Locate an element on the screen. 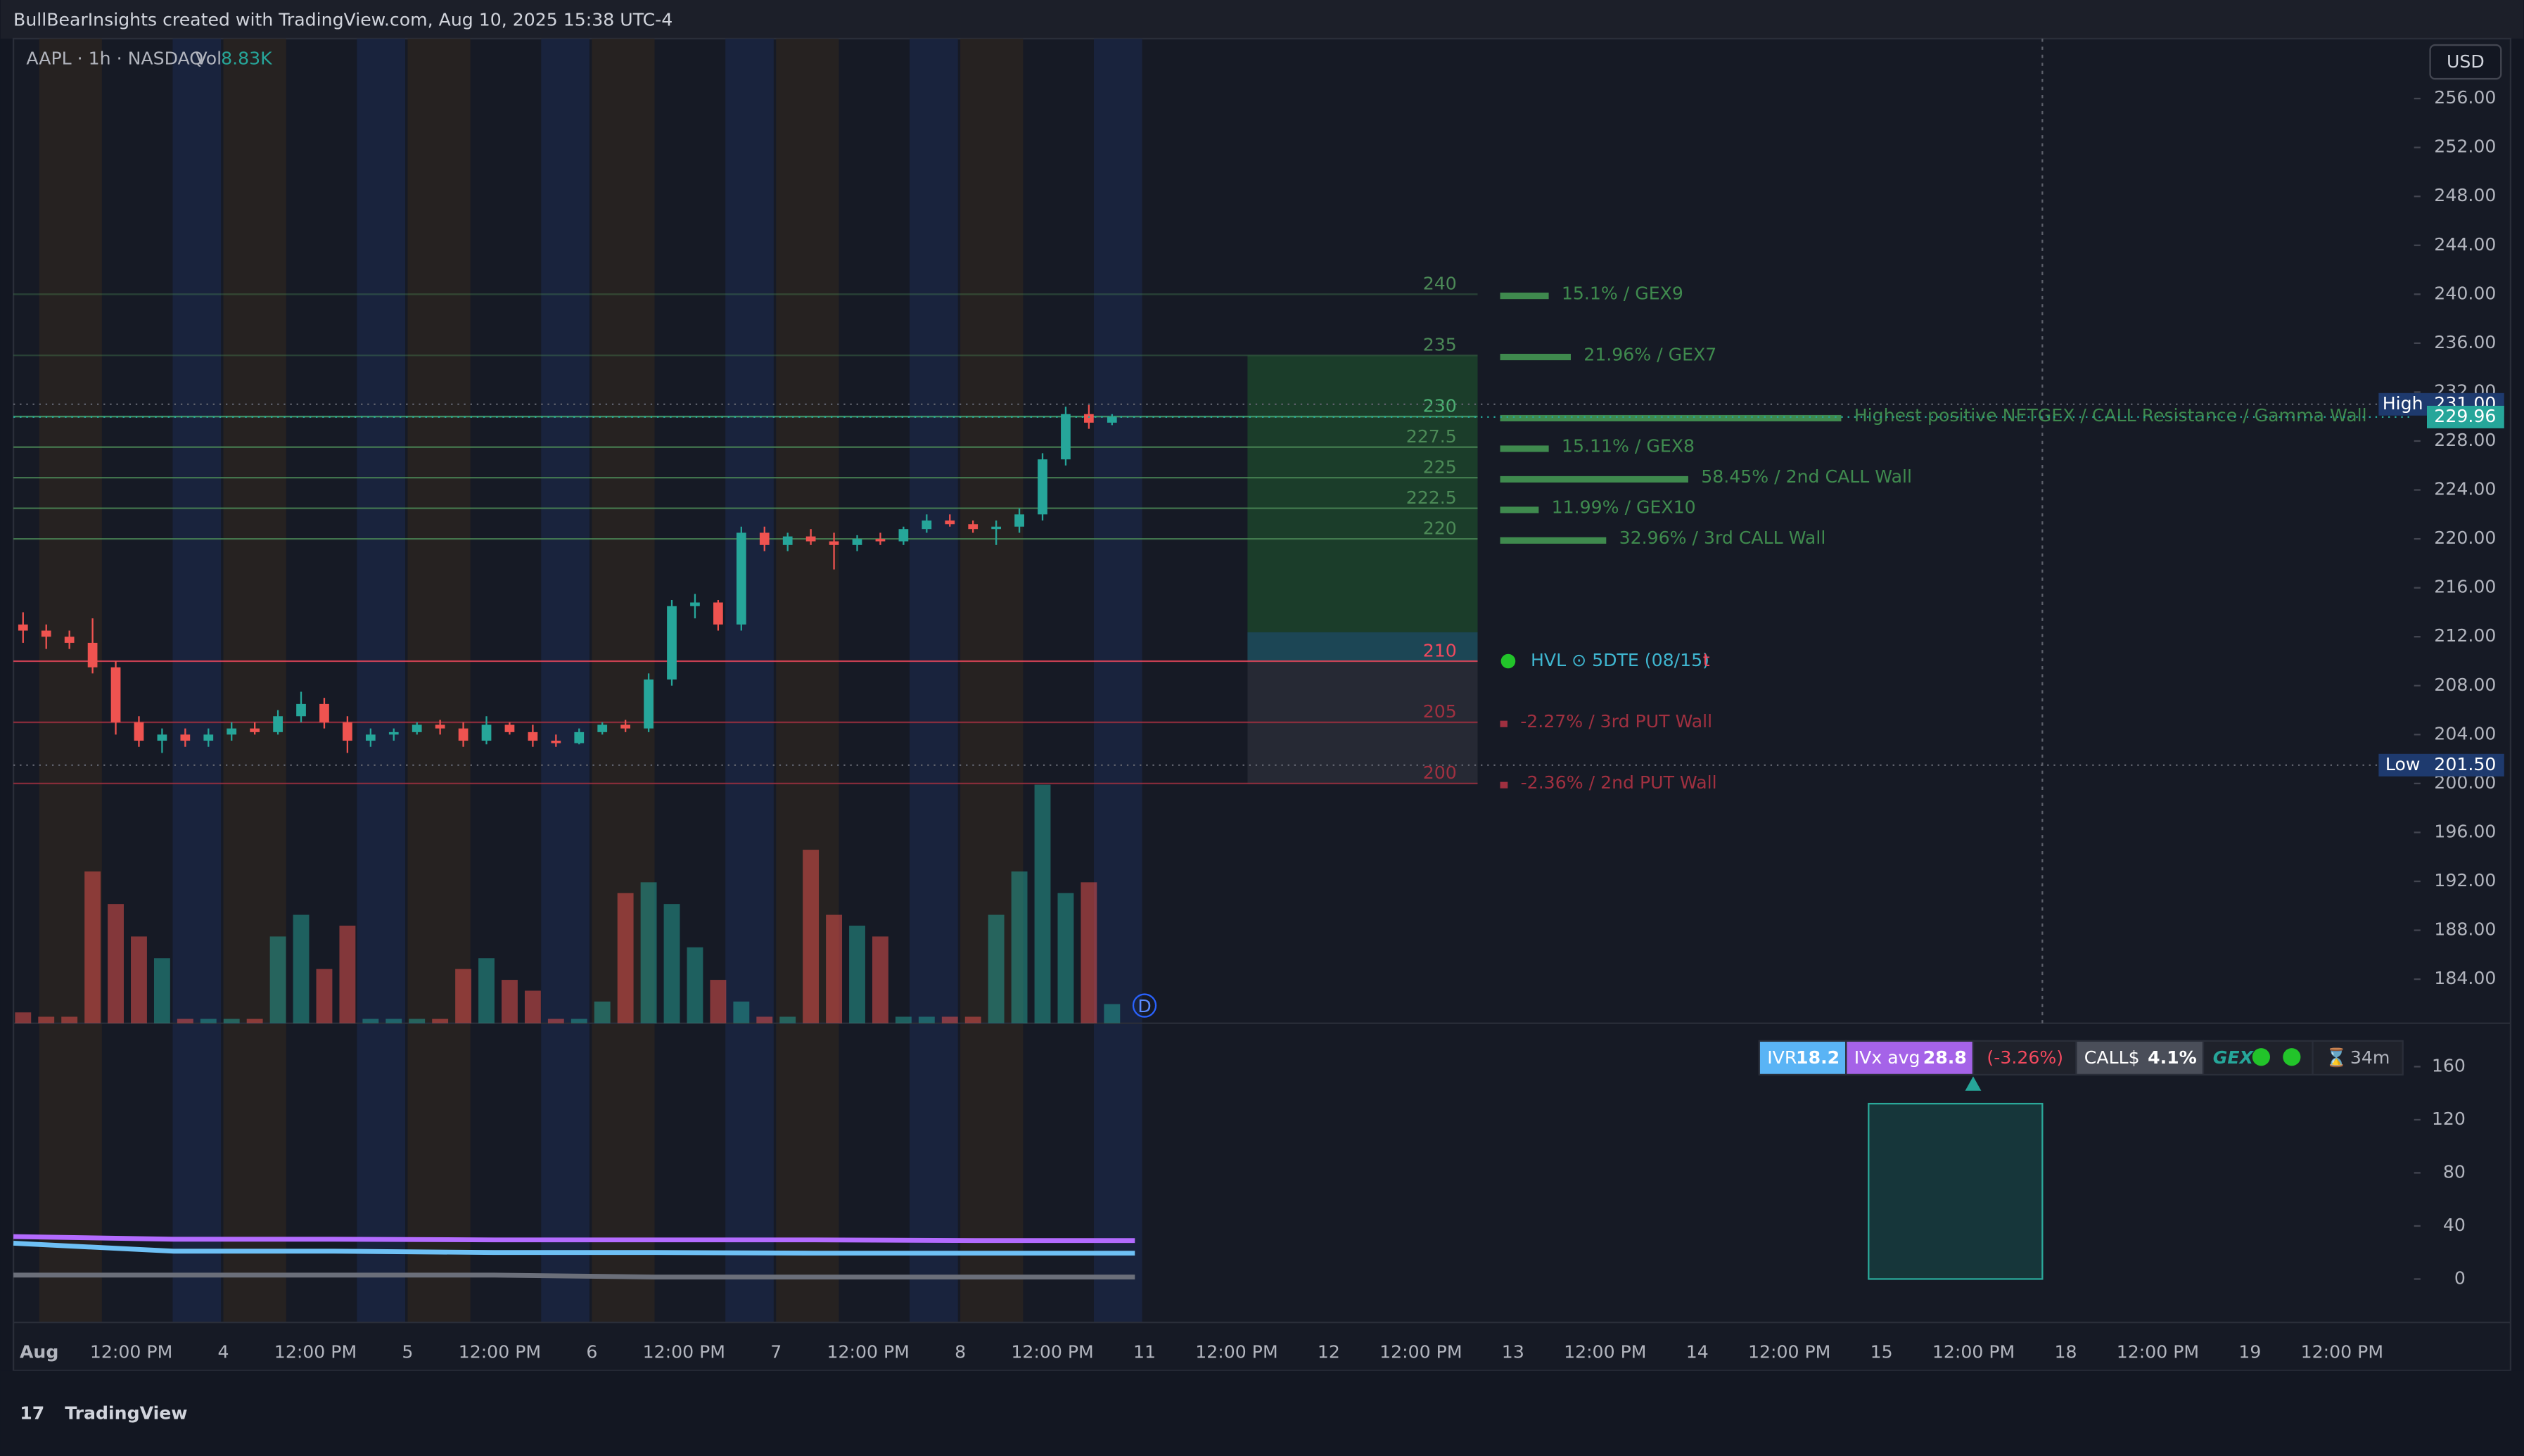 This screenshot has height=1456, width=2524. level-note: 15.1% / GEX9 is located at coordinates (1622, 293).